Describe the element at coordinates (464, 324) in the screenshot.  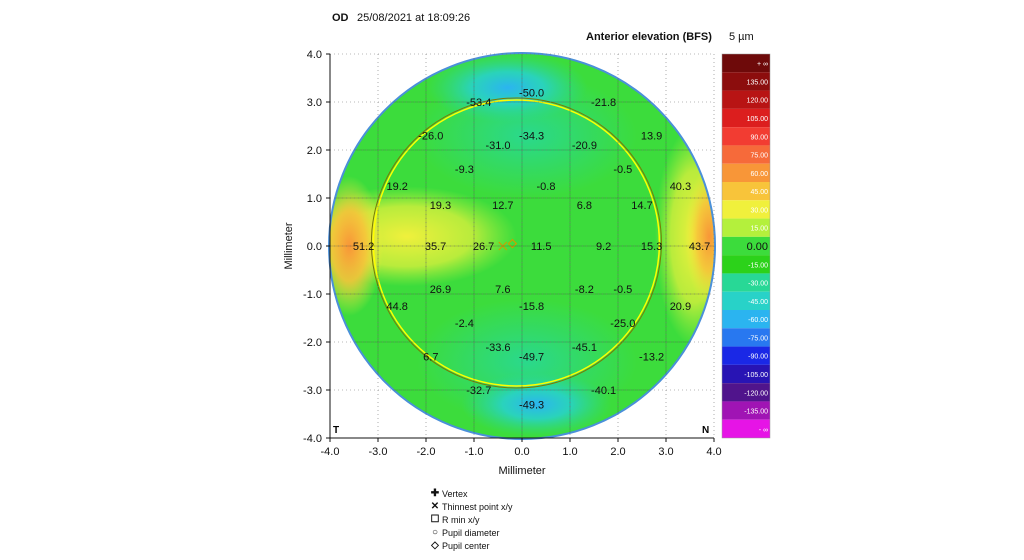
I see `elevation-value-label: -2.4` at that location.